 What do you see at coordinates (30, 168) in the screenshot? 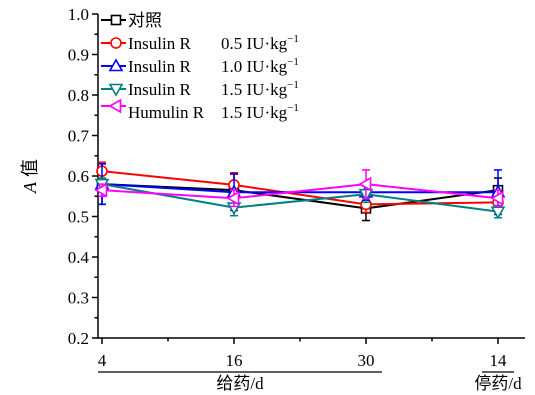
I see `y-axis-title-text: 值` at bounding box center [30, 168].